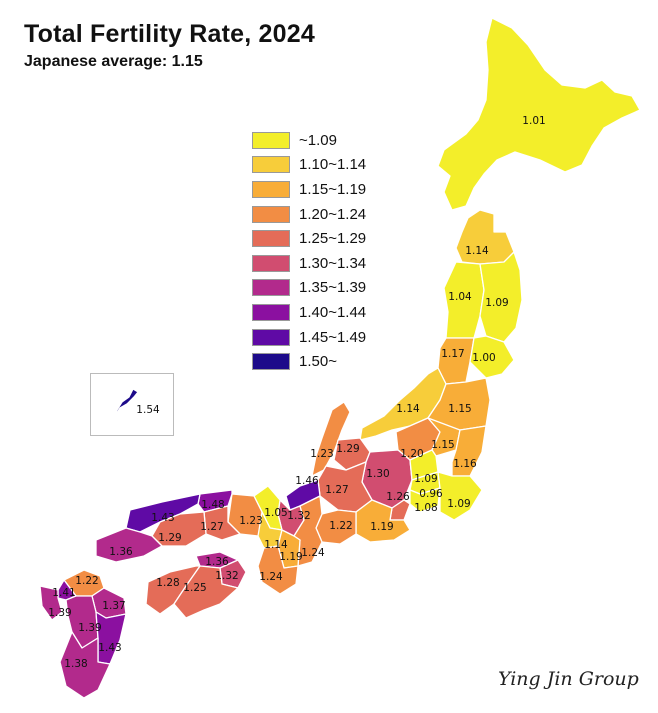 This screenshot has height=713, width=658. Describe the element at coordinates (347, 449) in the screenshot. I see `value-label-toyama: 1.29` at that location.